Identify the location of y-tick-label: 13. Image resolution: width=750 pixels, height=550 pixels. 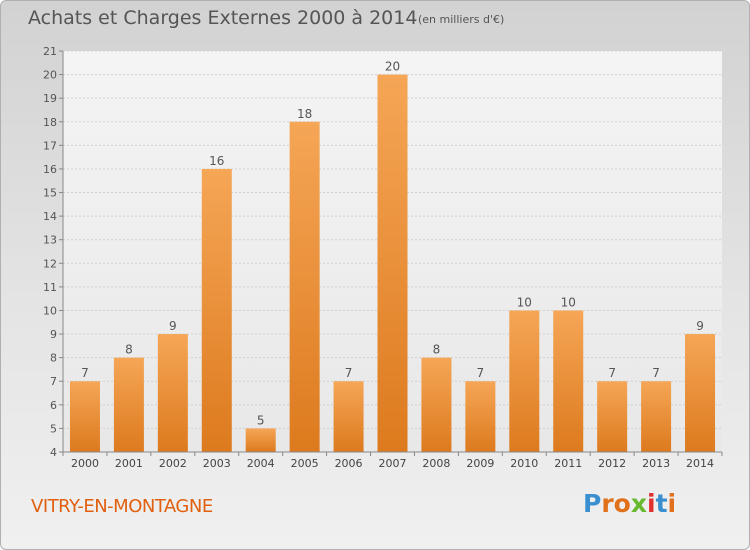
(50, 240).